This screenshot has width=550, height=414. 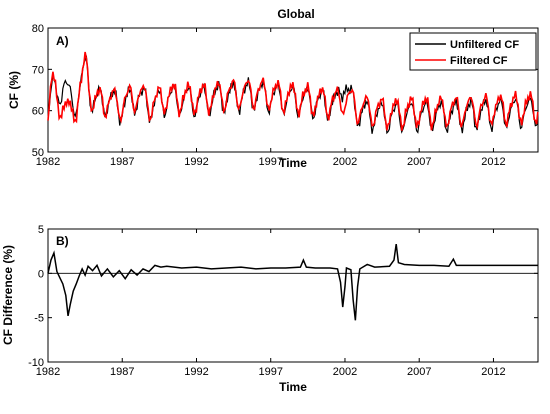 I want to click on panel-a-ytick-label-0: 50, so click(x=38, y=153).